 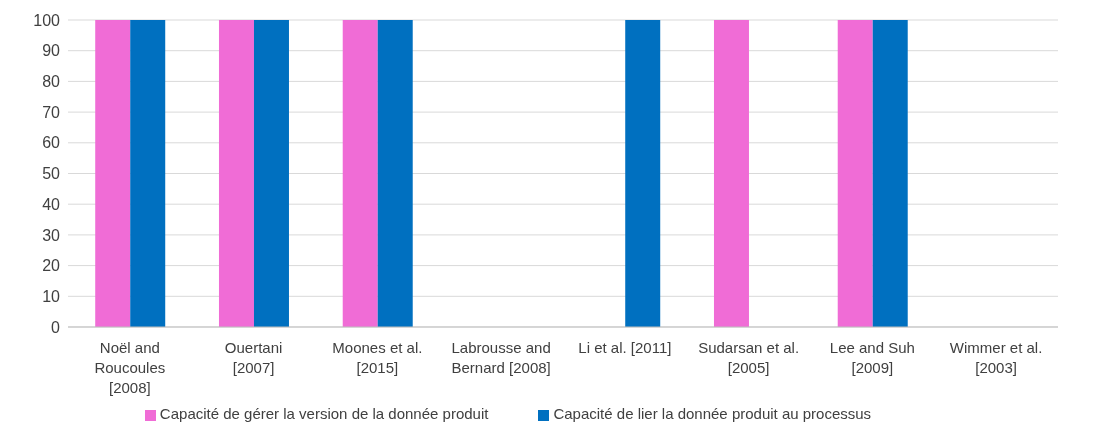 I want to click on legend-label: Capacité de gérer la version de la donnée produit, so click(x=324, y=413).